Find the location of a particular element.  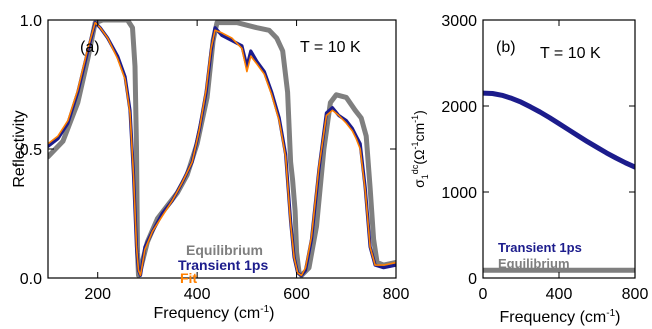

panel-a-x-tick-label: 800 is located at coordinates (396, 294).